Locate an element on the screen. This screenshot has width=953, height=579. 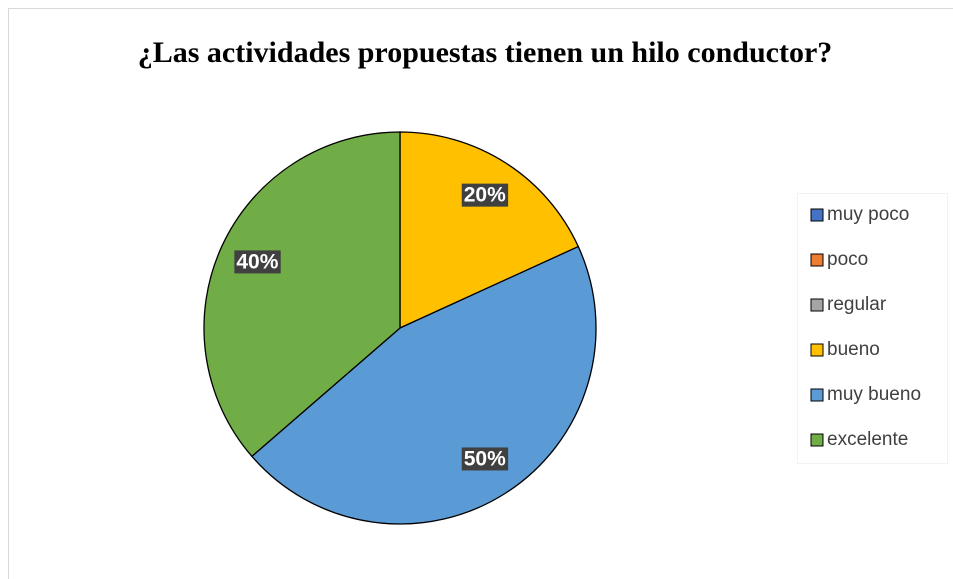
legend-label: muy bueno is located at coordinates (874, 394).